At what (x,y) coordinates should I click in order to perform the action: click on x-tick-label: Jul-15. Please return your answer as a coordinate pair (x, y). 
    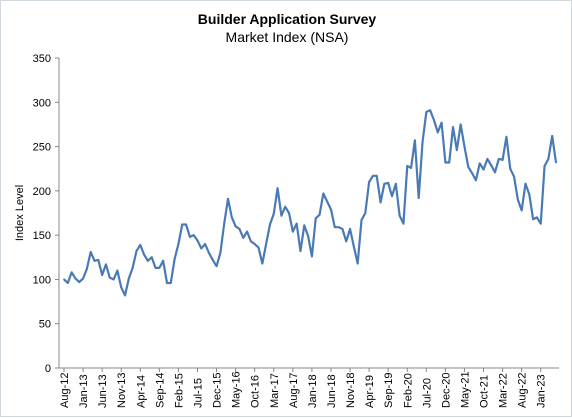
    Looking at the image, I should click on (198, 393).